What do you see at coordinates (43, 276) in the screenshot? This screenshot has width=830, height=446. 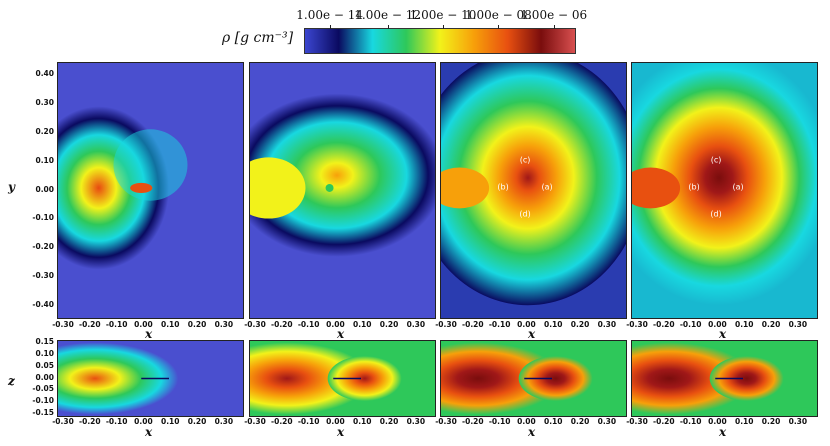 I see `y-tick-label: -0.30` at bounding box center [43, 276].